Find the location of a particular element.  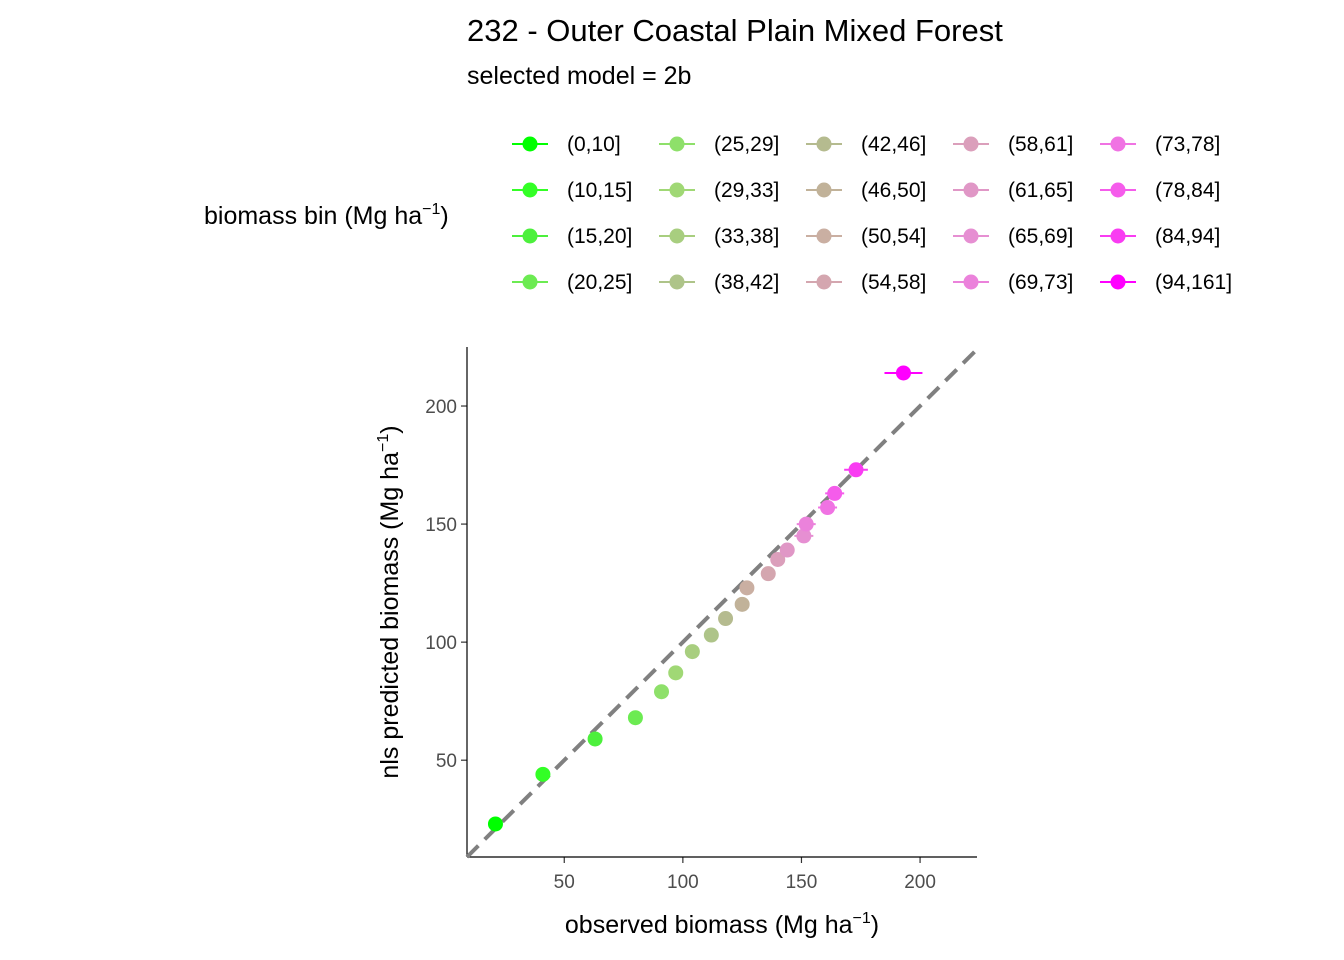

legend-label: (84,94] is located at coordinates (1187, 236).